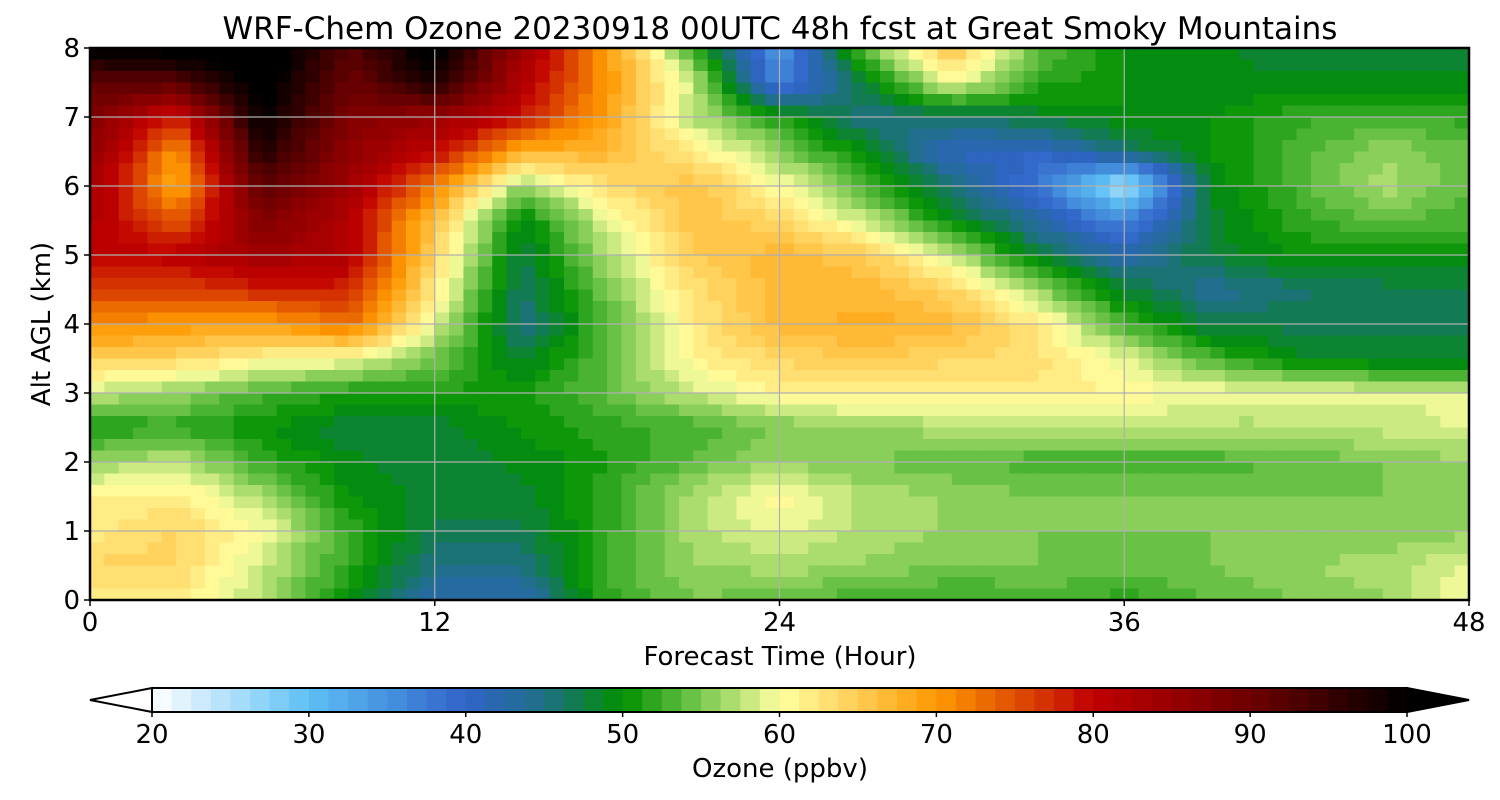 This screenshot has width=1500, height=800. What do you see at coordinates (90, 623) in the screenshot?
I see `x-tick-label: 0` at bounding box center [90, 623].